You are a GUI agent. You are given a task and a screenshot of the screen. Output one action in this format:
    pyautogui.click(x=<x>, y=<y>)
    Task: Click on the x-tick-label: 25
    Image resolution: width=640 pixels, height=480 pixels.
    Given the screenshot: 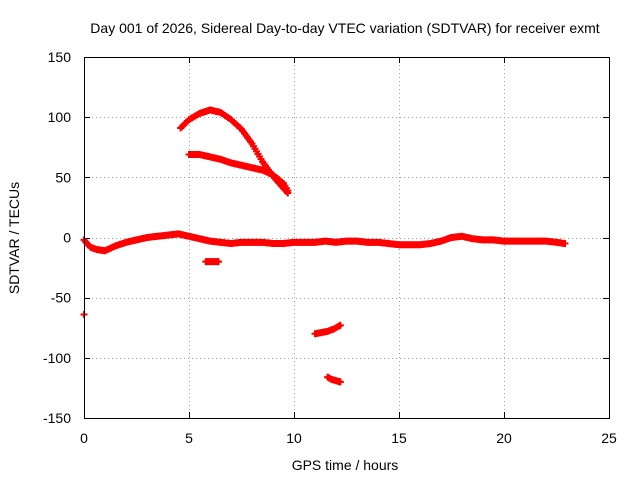 What is the action you would take?
    pyautogui.click(x=609, y=438)
    